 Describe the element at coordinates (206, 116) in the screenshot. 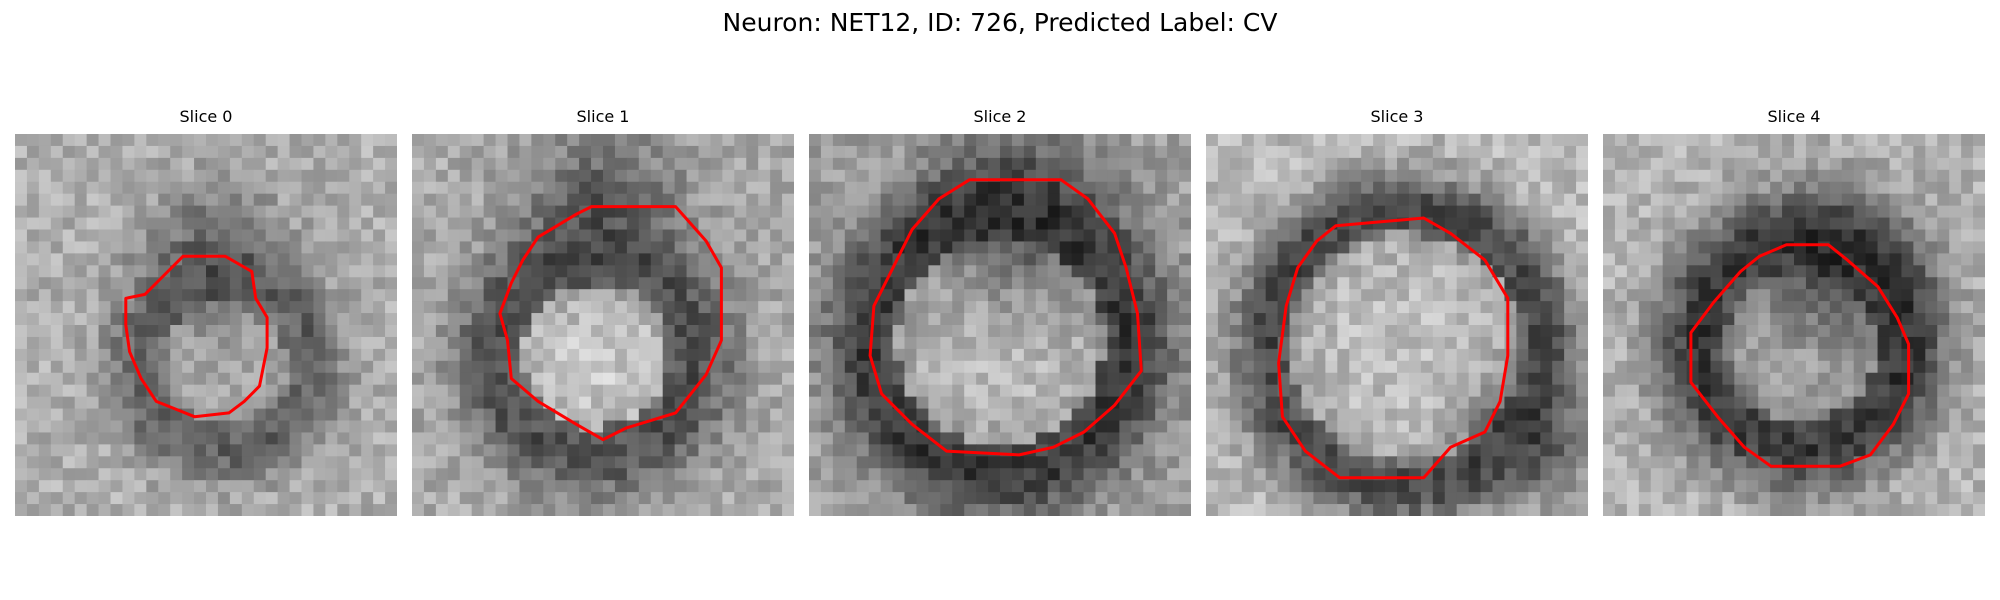

I see `slice-title: Slice 0` at that location.